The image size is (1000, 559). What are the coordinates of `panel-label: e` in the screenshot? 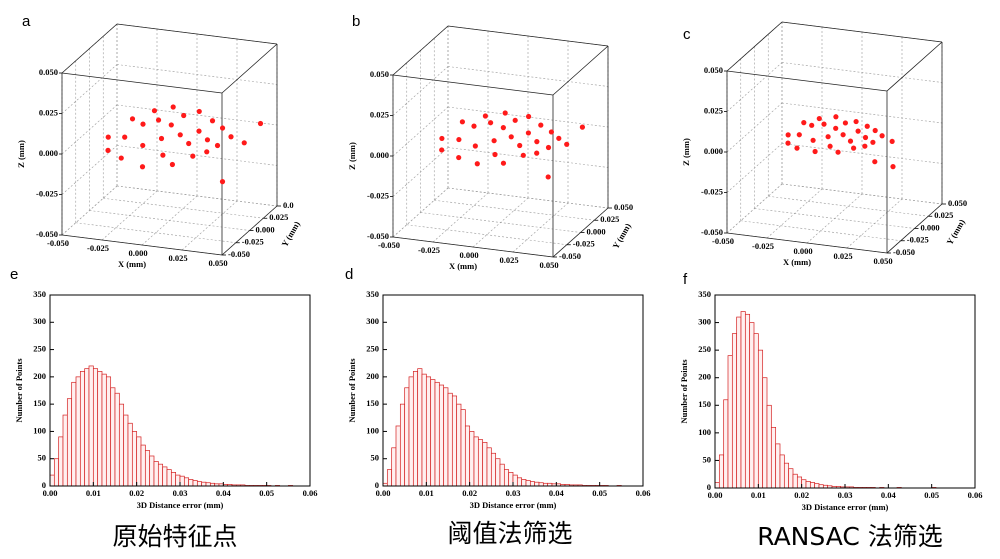 It's located at (14, 274).